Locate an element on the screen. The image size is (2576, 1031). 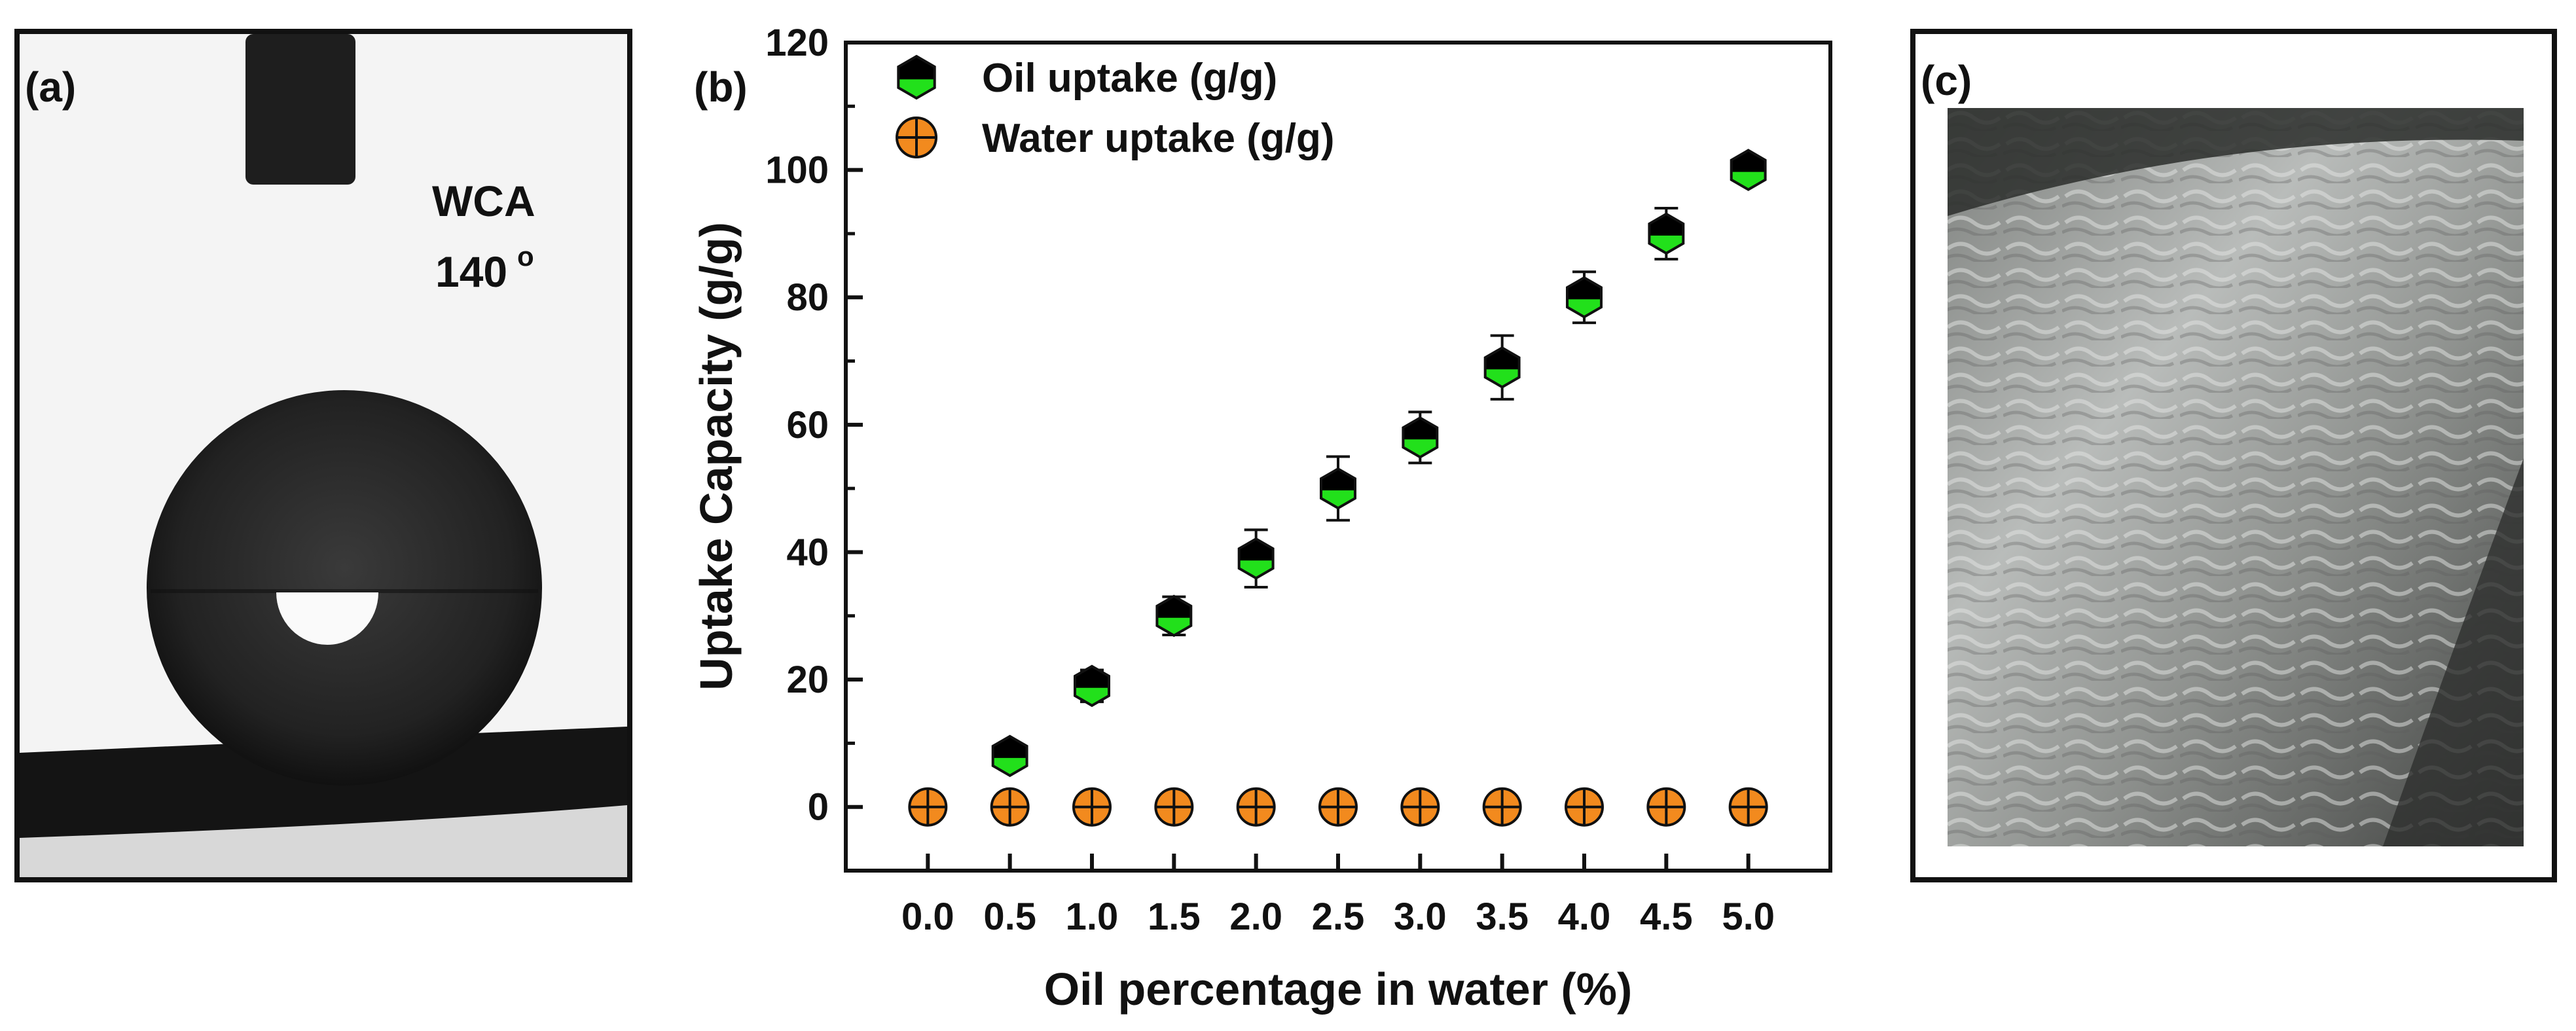
y-tick-label: 60 is located at coordinates (807, 425).